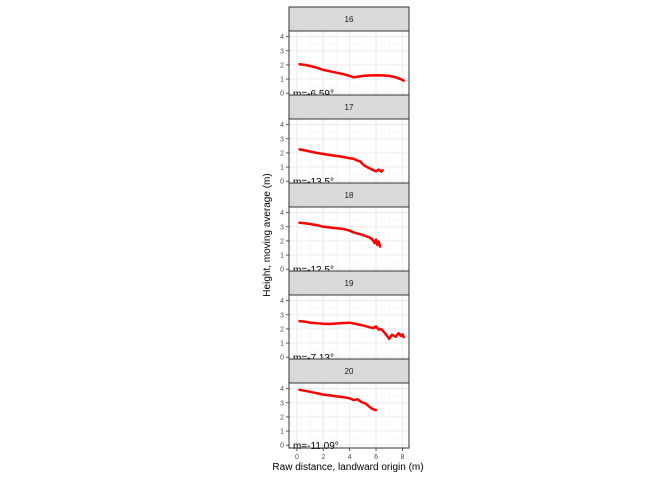 The image size is (672, 480). I want to click on x-axis-title: Raw distance, landward origin (m), so click(347, 467).